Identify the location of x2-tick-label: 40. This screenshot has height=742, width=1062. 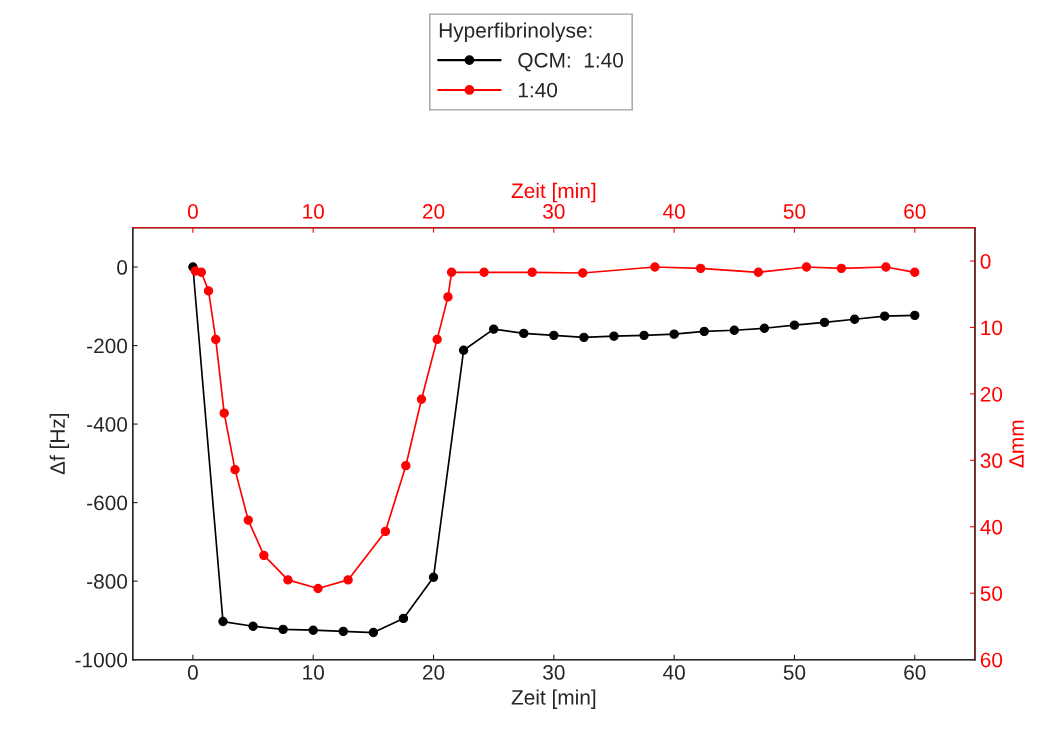
(674, 211).